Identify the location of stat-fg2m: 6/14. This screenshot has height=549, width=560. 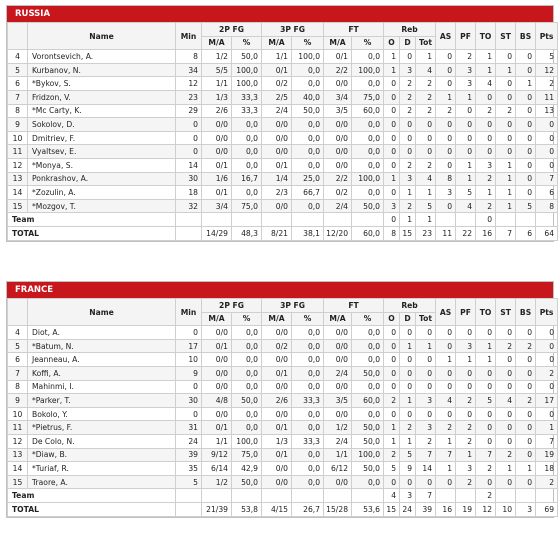
(216, 468).